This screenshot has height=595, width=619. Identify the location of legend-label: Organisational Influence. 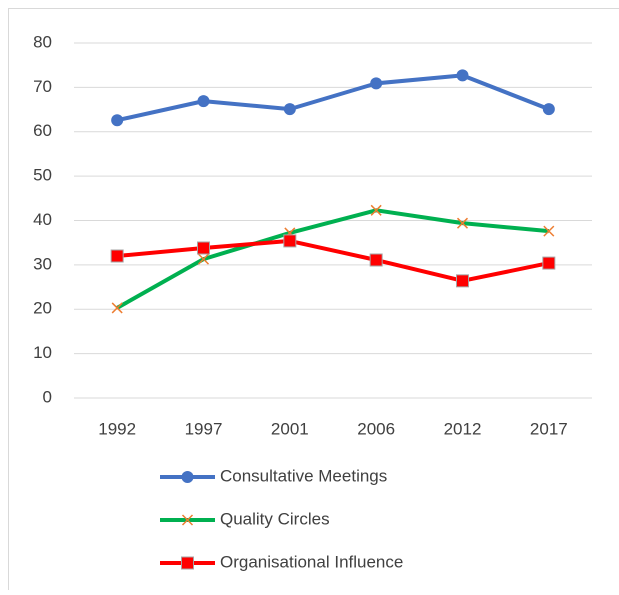
(311, 561).